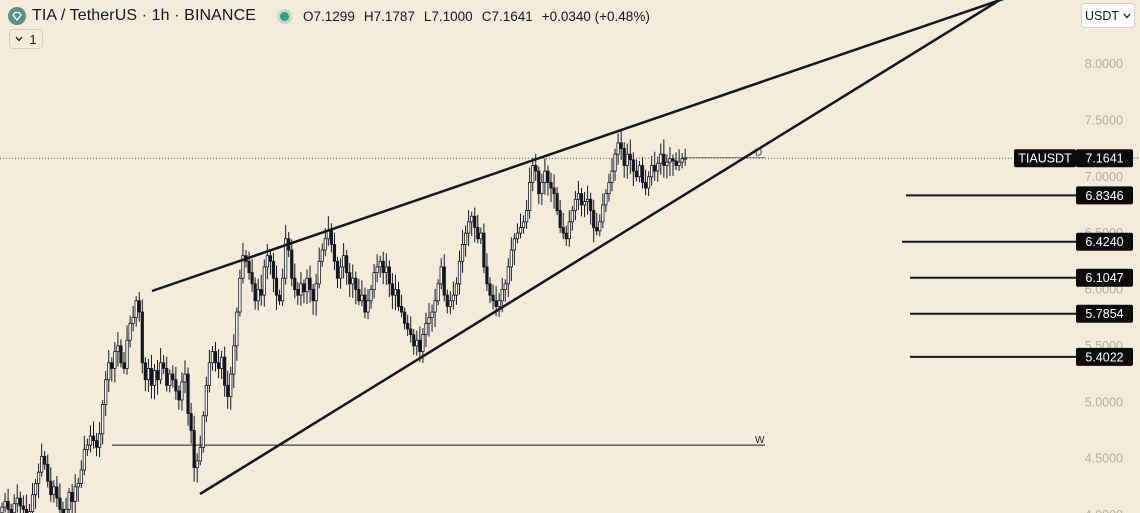 The width and height of the screenshot is (1140, 513). What do you see at coordinates (394, 16) in the screenshot?
I see `high-value: 7.1787` at bounding box center [394, 16].